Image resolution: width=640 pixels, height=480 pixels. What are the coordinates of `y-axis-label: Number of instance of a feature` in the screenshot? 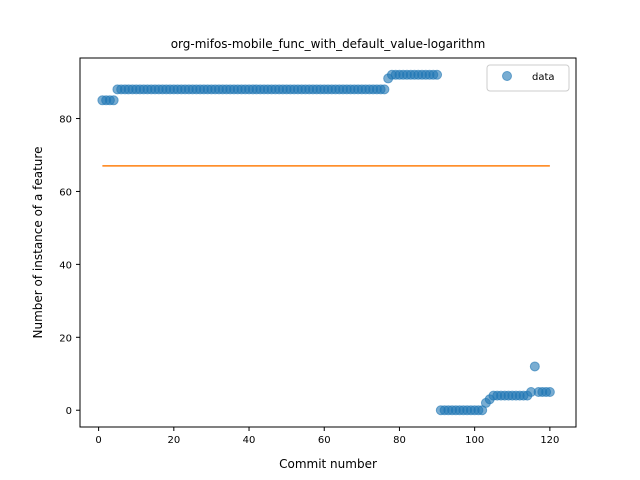 It's located at (38, 243).